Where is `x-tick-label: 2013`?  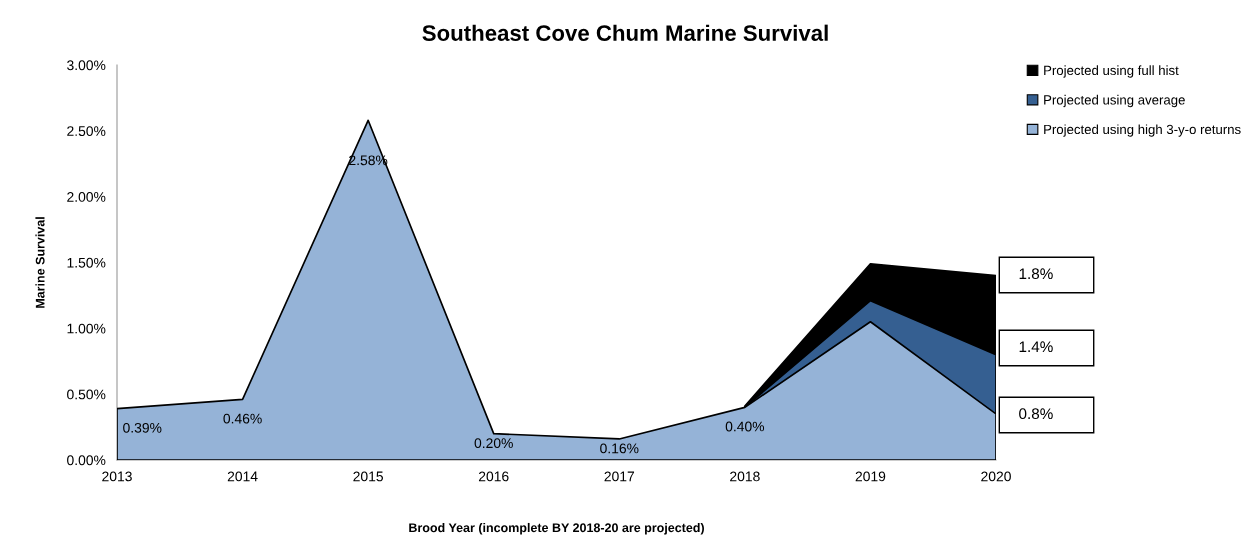
x-tick-label: 2013 is located at coordinates (117, 476).